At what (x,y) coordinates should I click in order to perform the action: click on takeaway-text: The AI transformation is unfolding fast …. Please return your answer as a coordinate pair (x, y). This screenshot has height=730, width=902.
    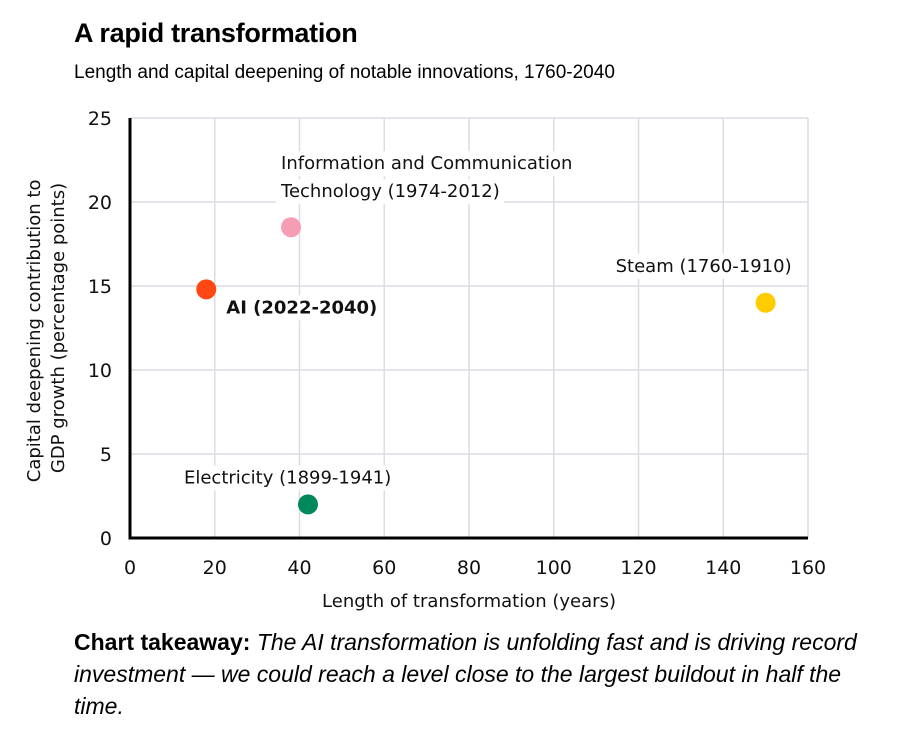
    Looking at the image, I should click on (465, 674).